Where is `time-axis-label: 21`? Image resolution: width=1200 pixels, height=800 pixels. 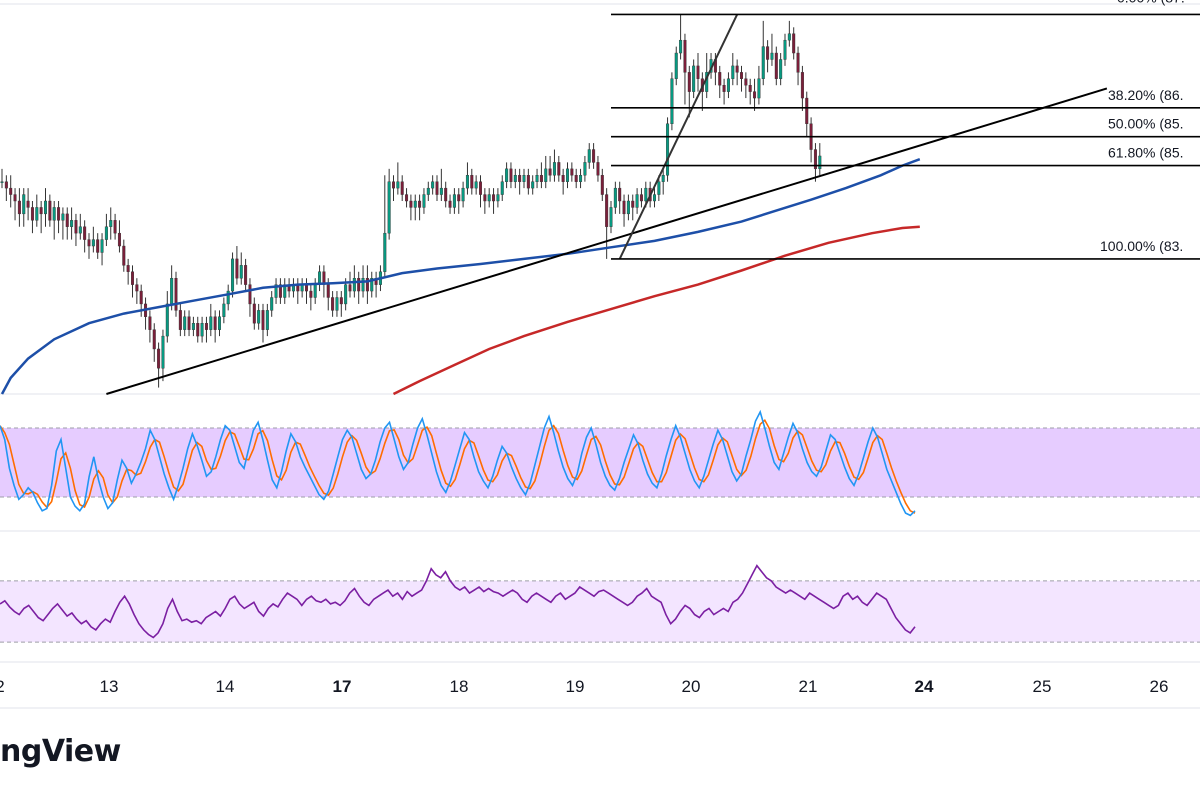
time-axis-label: 21 is located at coordinates (808, 686).